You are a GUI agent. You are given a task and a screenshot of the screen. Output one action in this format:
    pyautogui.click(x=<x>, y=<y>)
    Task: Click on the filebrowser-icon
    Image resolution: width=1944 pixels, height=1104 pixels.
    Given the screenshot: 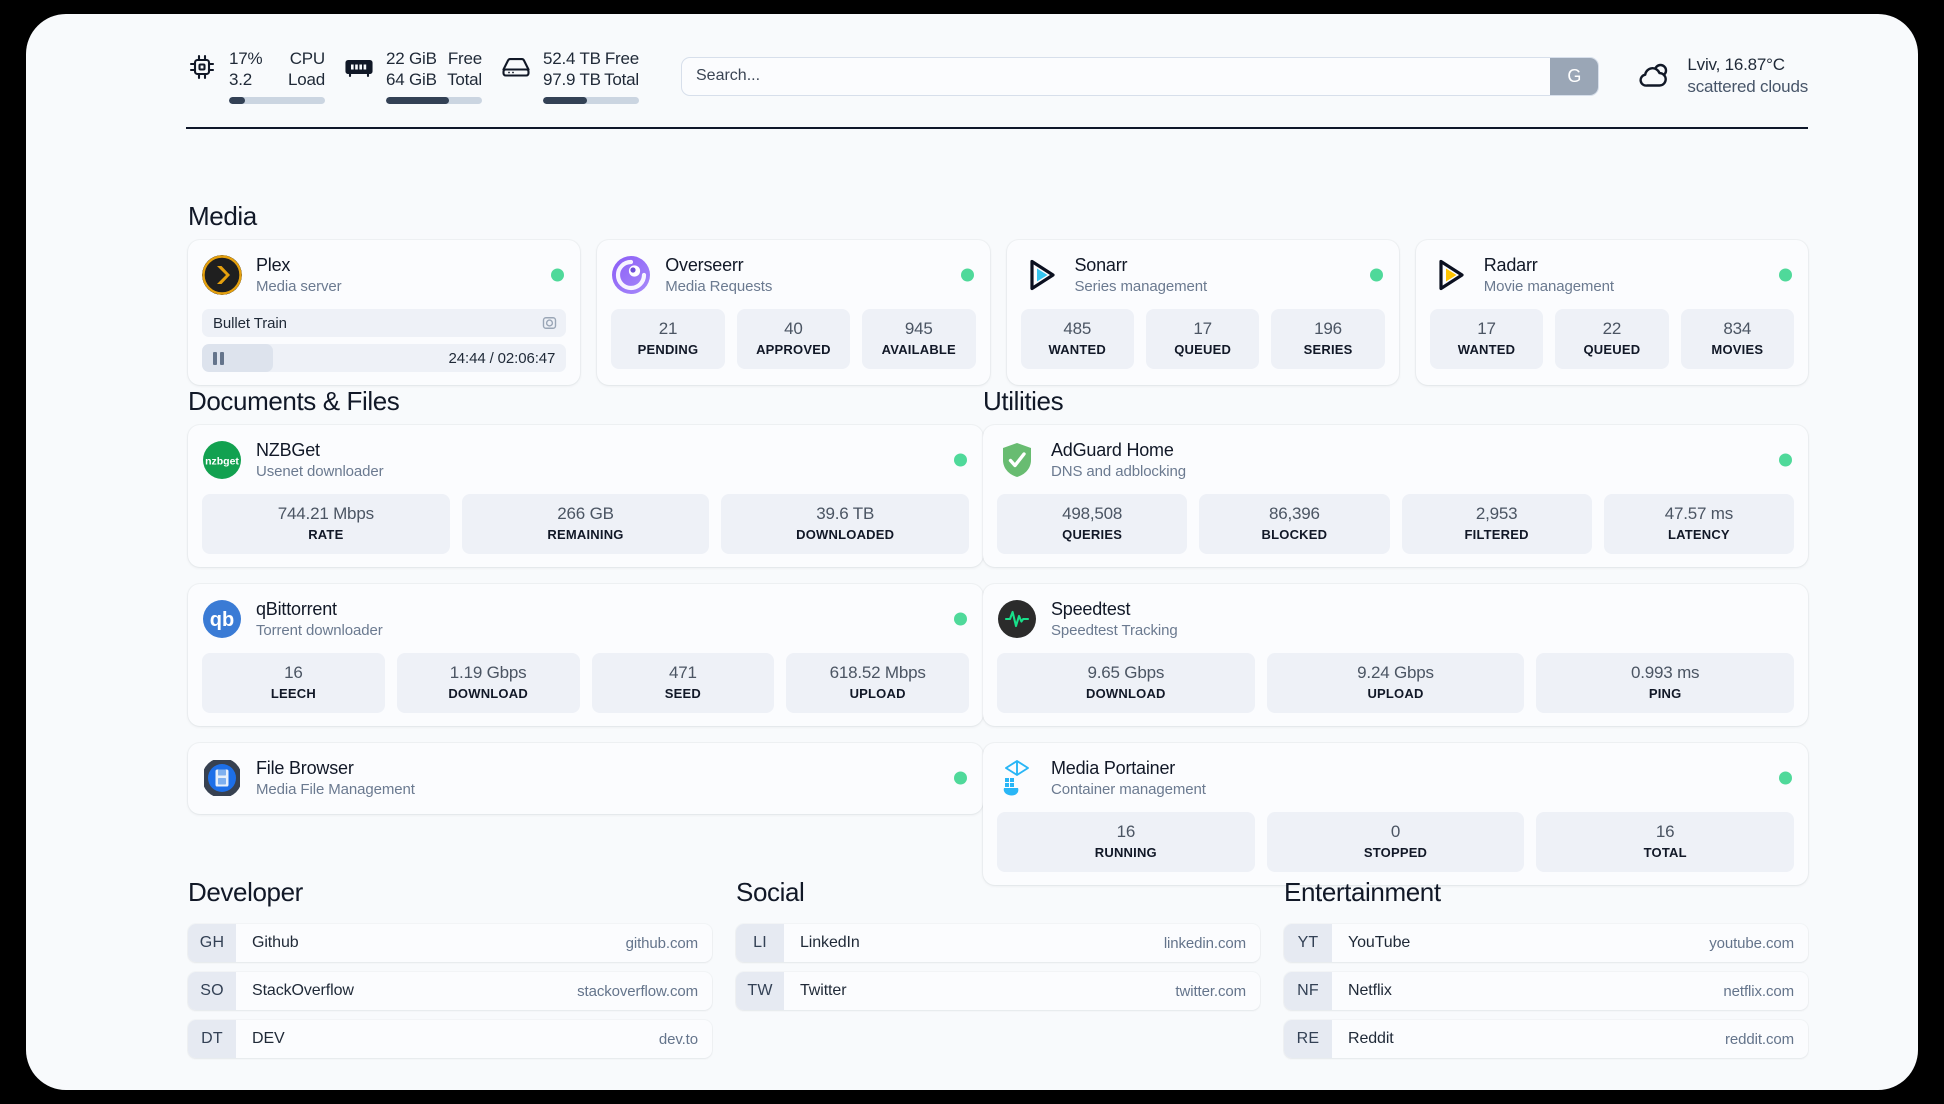 What is the action you would take?
    pyautogui.click(x=222, y=778)
    